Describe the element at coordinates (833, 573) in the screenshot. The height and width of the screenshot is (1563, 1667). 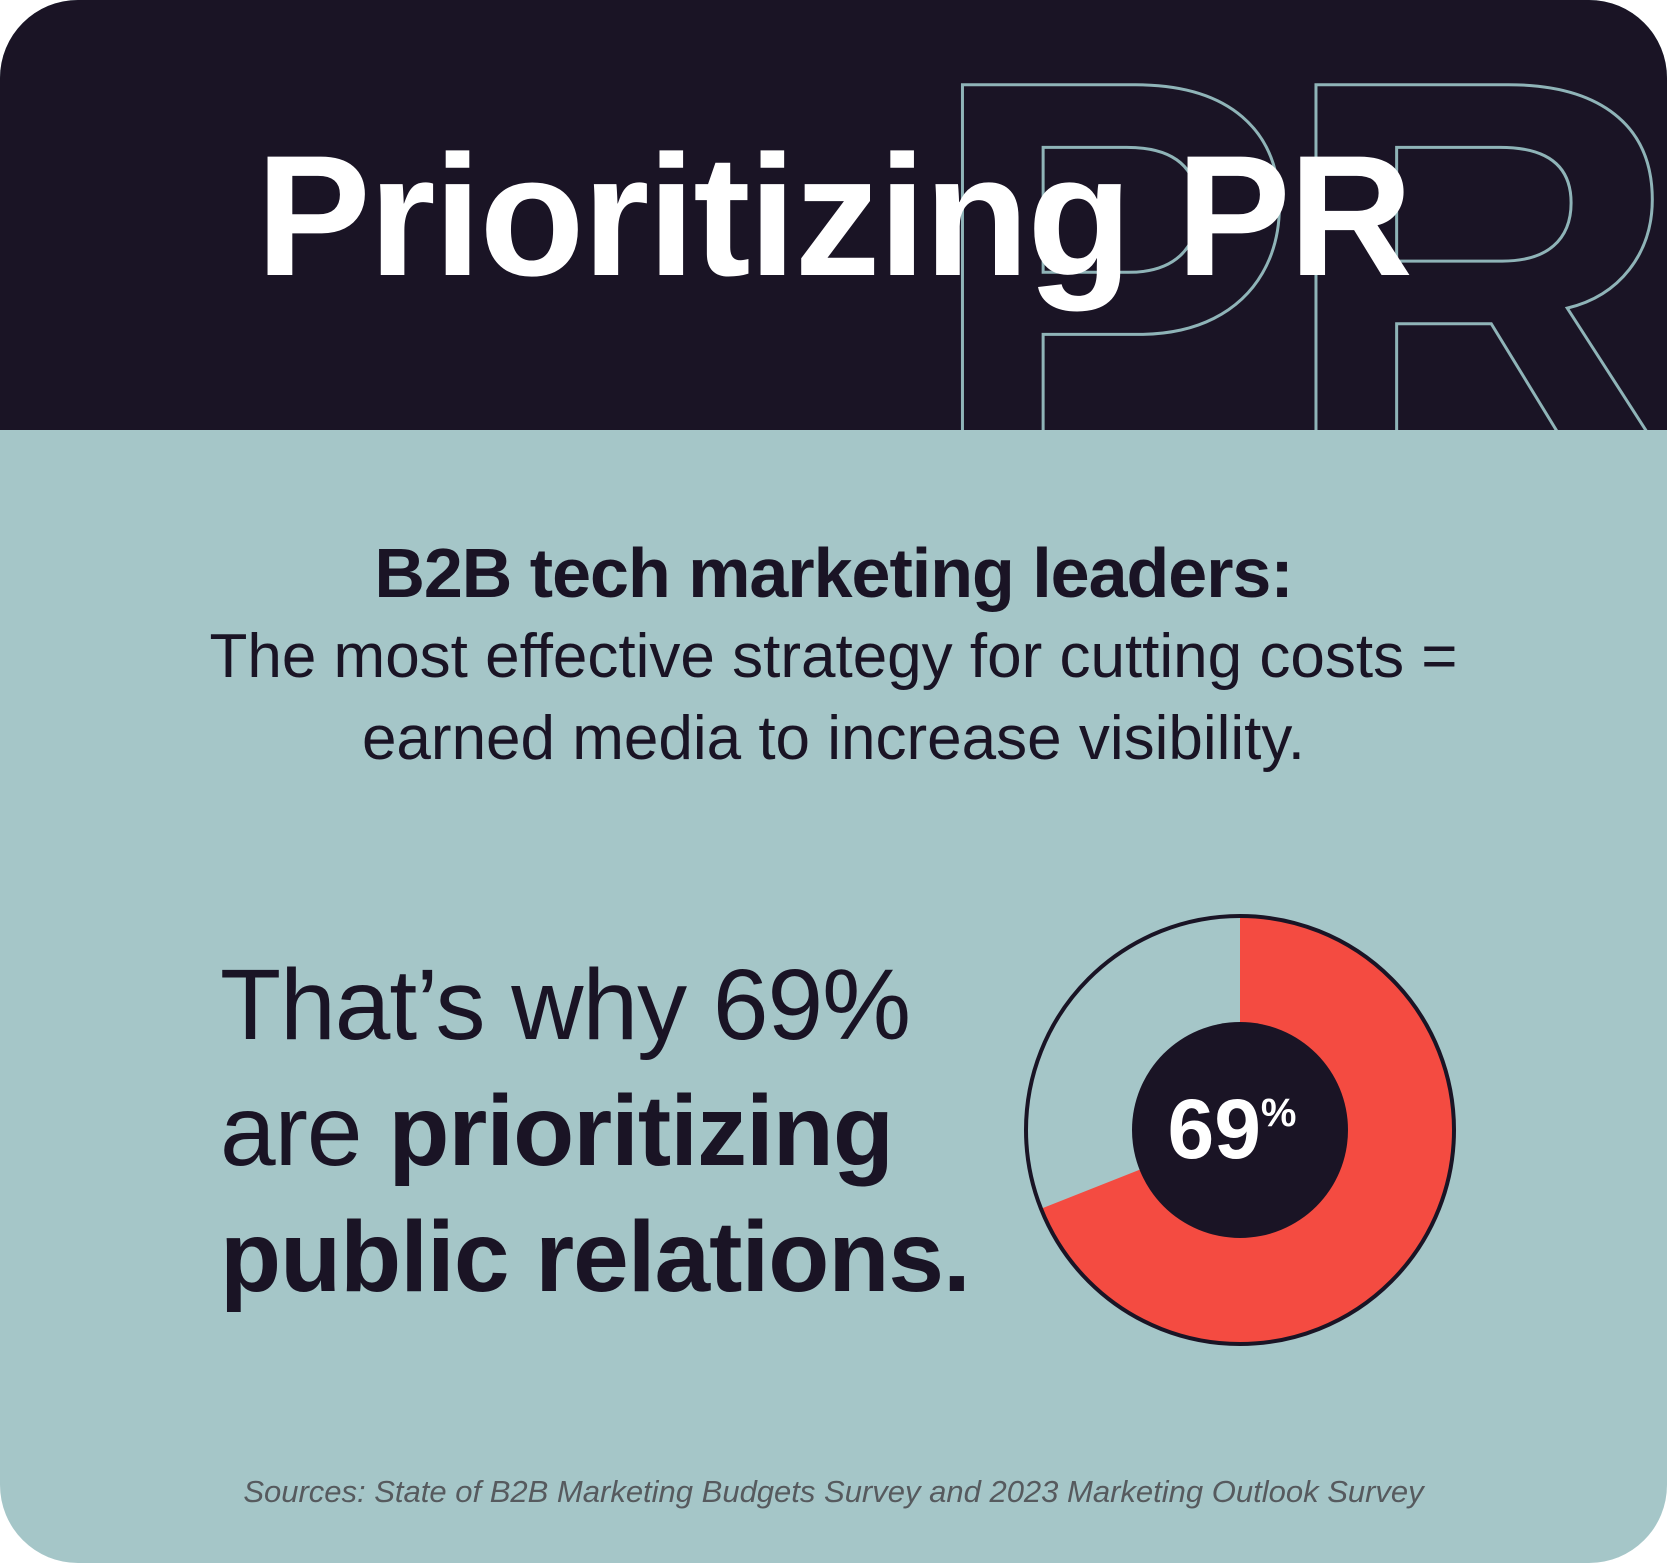
I see `intro-heading: B2B tech marketing leaders:` at that location.